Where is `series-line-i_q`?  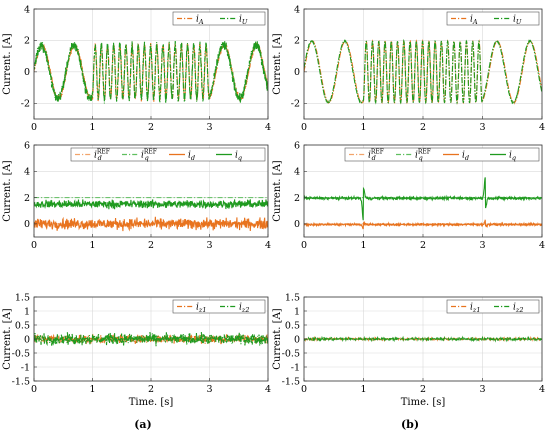
series-line-i_q is located at coordinates (423, 199).